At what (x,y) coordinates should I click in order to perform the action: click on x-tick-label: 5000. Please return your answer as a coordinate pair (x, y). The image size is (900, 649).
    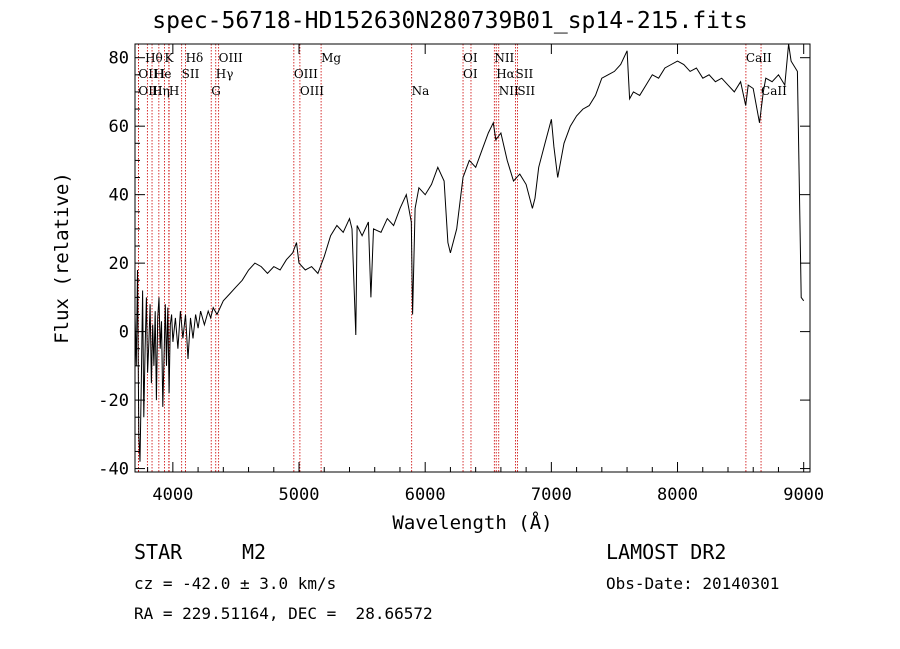
    Looking at the image, I should click on (299, 495).